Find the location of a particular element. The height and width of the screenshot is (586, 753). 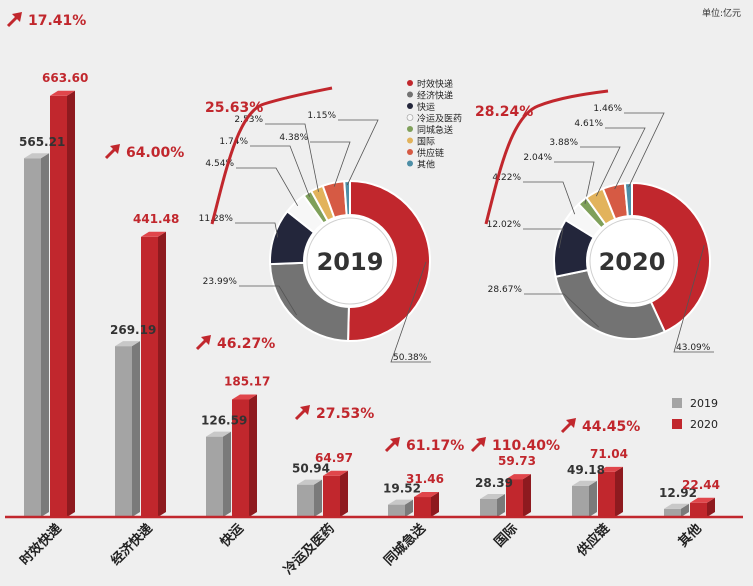

value-2020-0: 663.60 is located at coordinates (65, 78).